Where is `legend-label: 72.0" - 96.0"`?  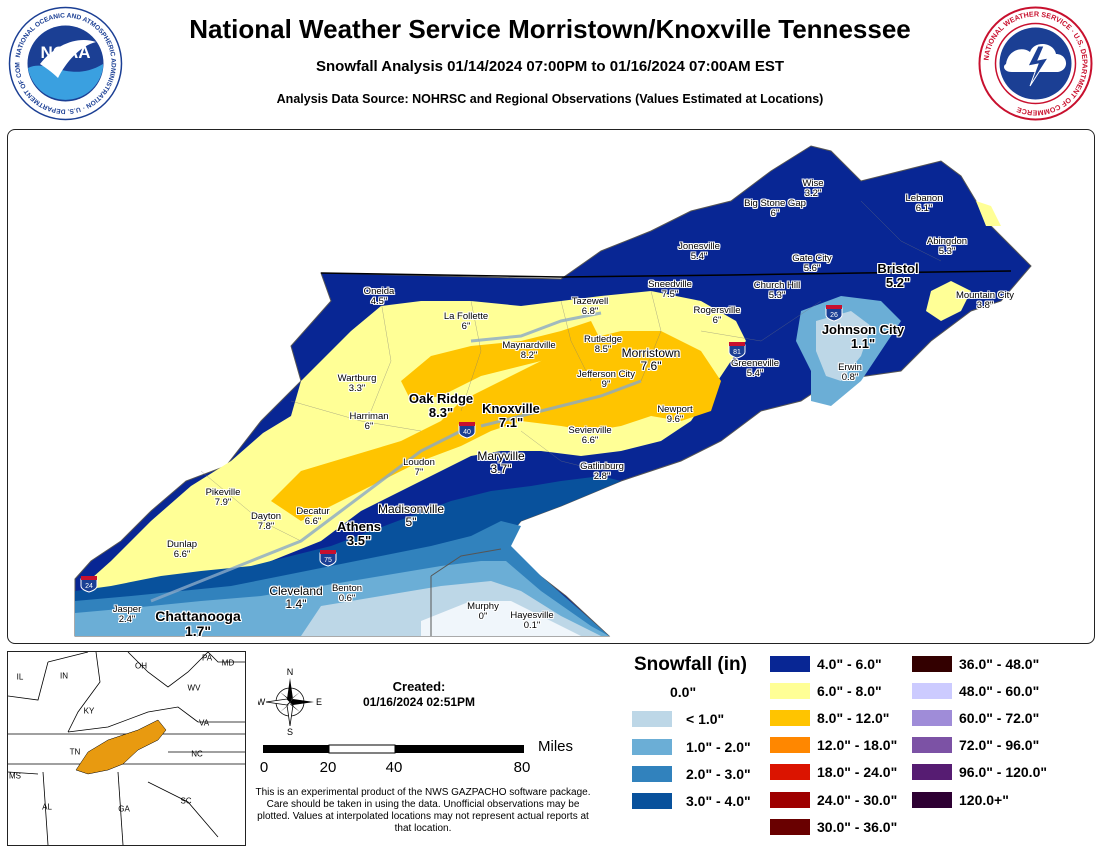 legend-label: 72.0" - 96.0" is located at coordinates (999, 745).